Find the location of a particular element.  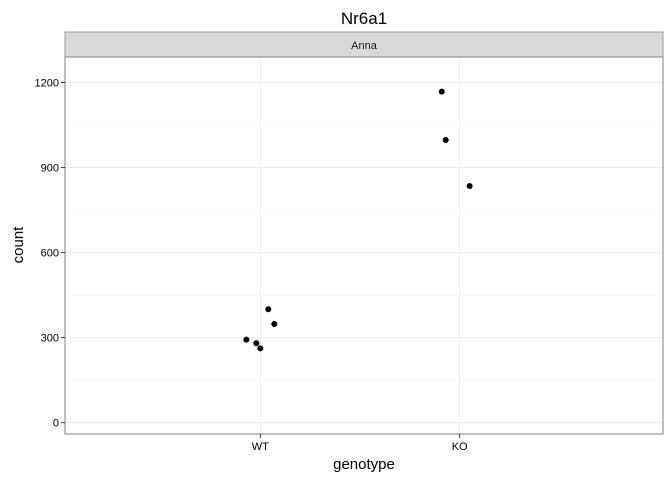

facet-strip is located at coordinates (364, 44).